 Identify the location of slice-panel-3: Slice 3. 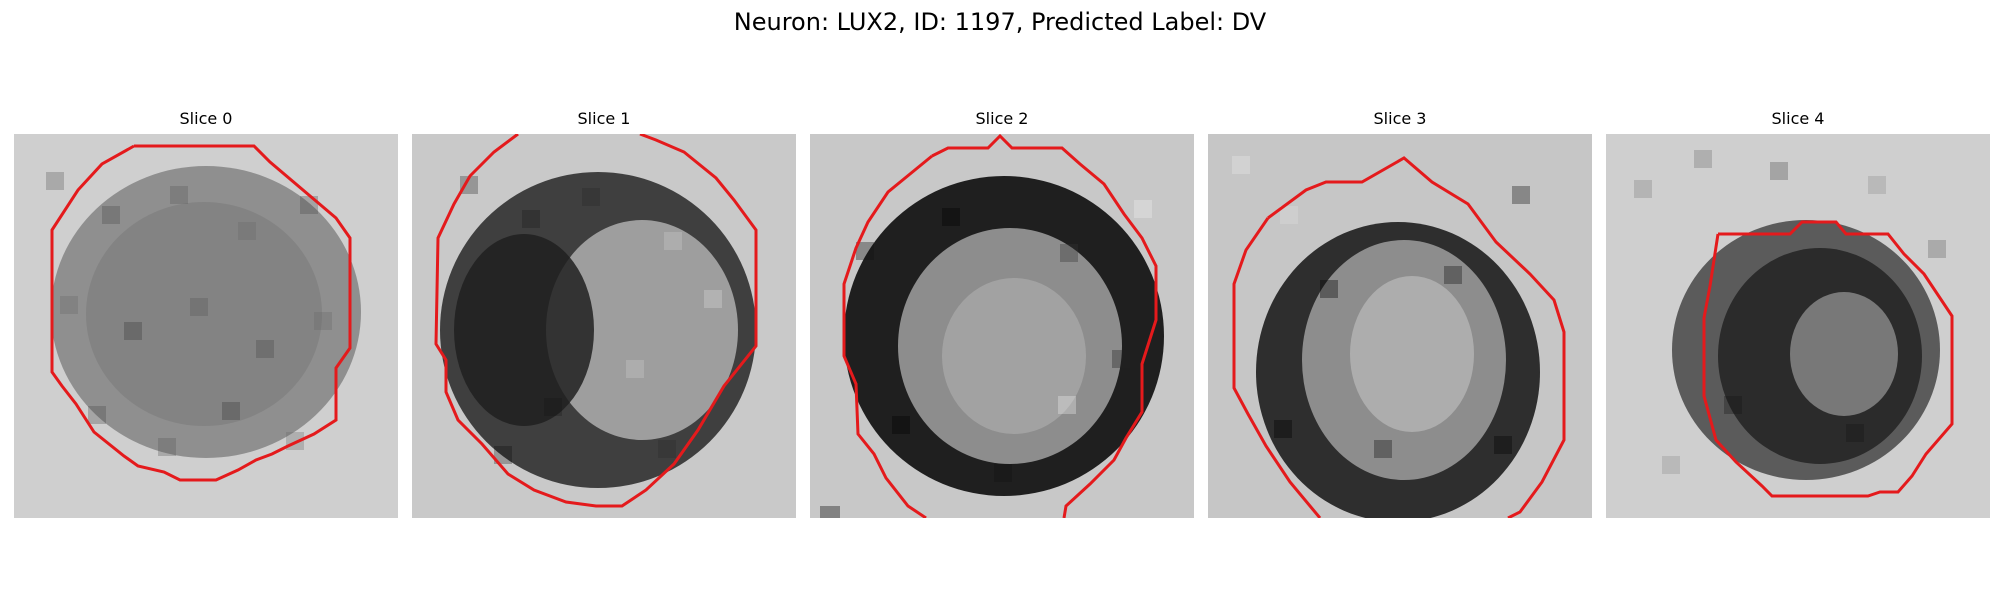
(1400, 313).